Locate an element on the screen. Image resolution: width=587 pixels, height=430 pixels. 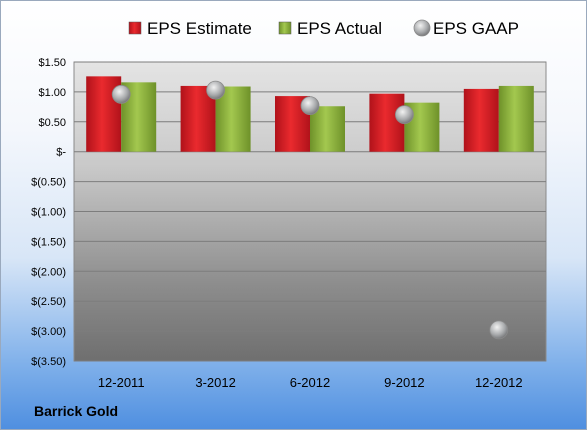
y-tick-label: $0.50 is located at coordinates (52, 123).